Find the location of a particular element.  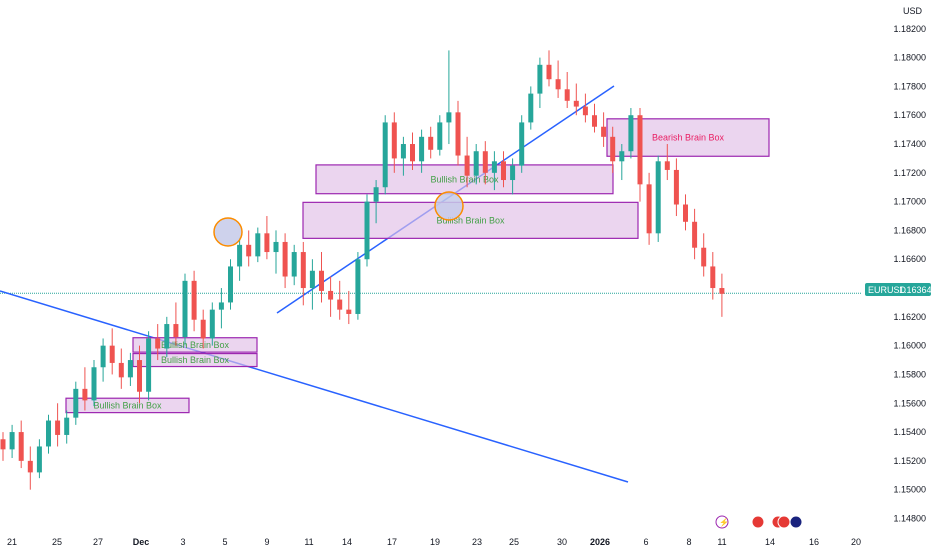

time-tick-label: 27 is located at coordinates (98, 542).